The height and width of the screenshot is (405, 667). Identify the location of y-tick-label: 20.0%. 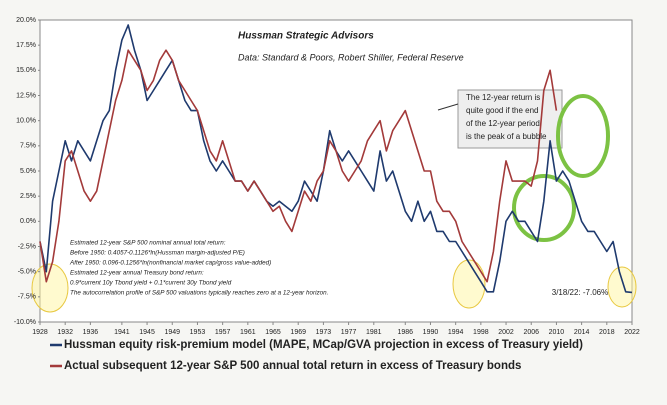
(26, 20).